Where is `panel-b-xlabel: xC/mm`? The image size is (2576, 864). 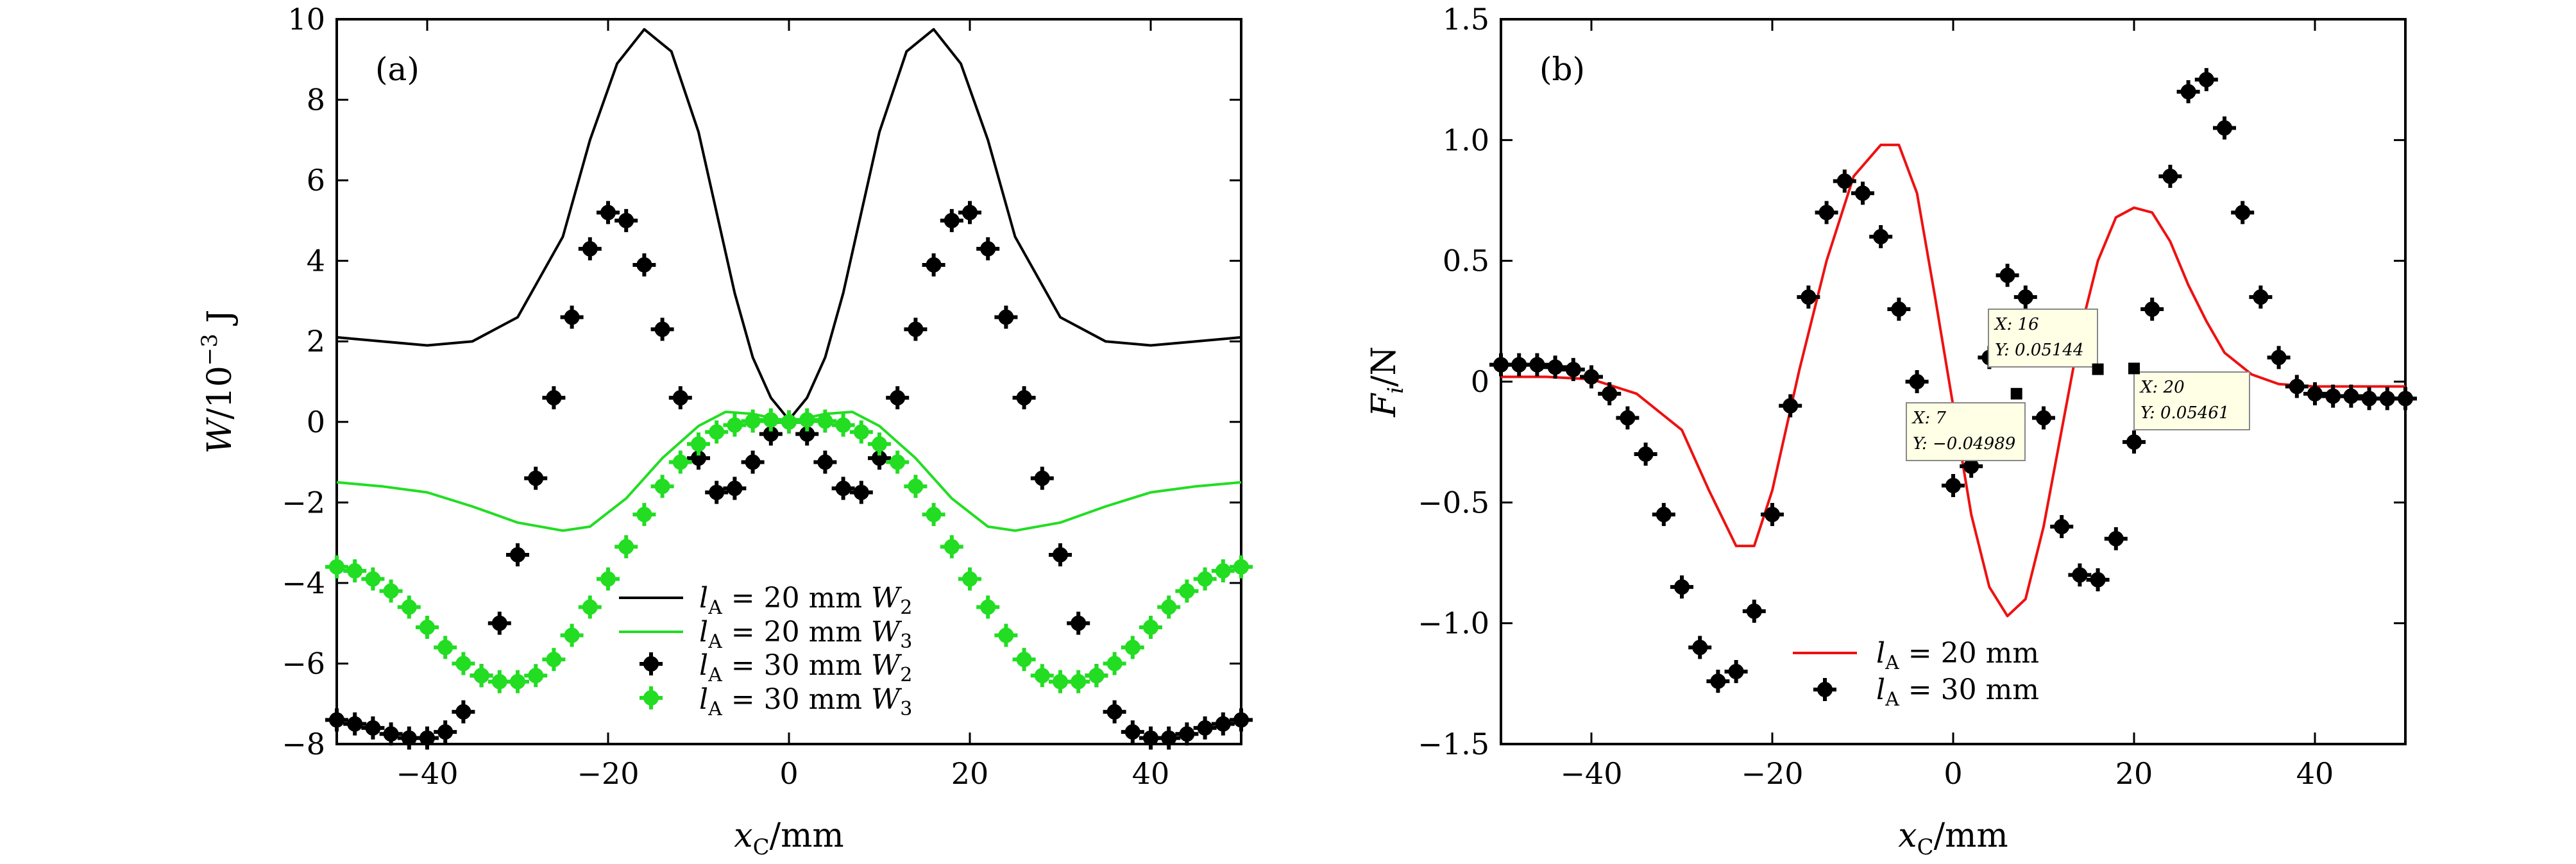 panel-b-xlabel: xC/mm is located at coordinates (1953, 838).